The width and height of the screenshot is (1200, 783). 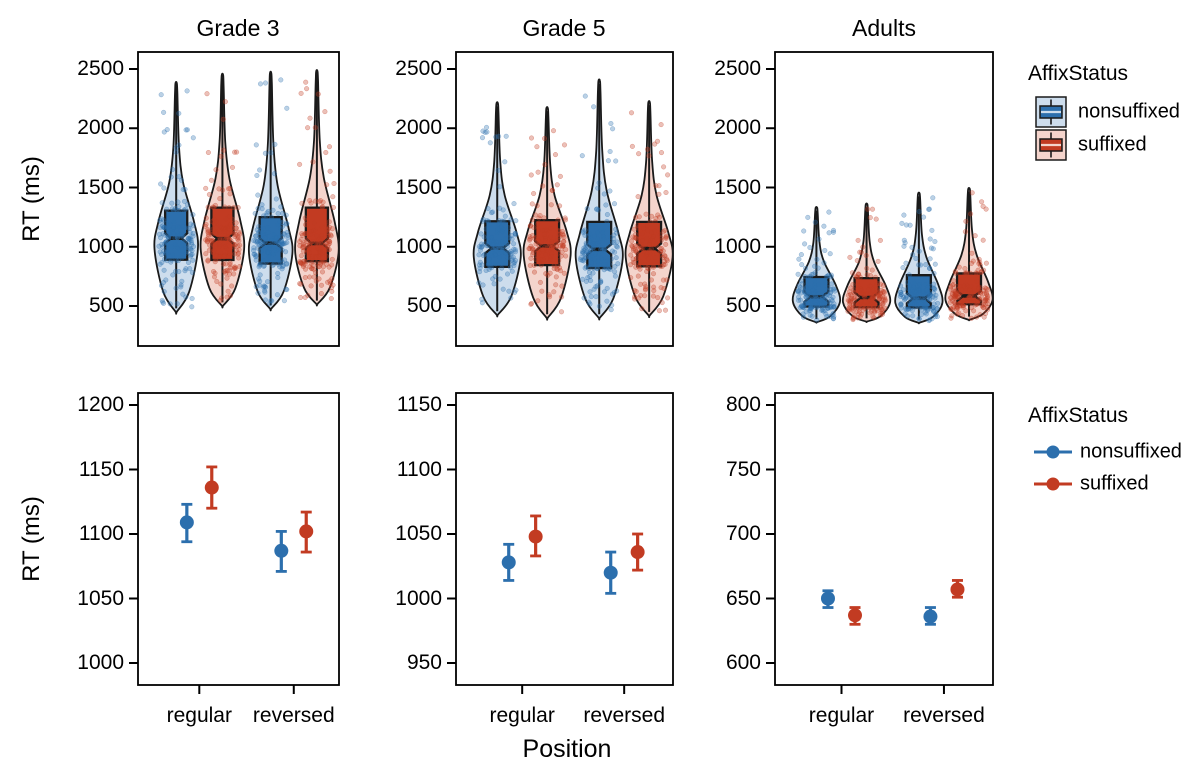 What do you see at coordinates (100, 128) in the screenshot?
I see `y-tick-label: 2000` at bounding box center [100, 128].